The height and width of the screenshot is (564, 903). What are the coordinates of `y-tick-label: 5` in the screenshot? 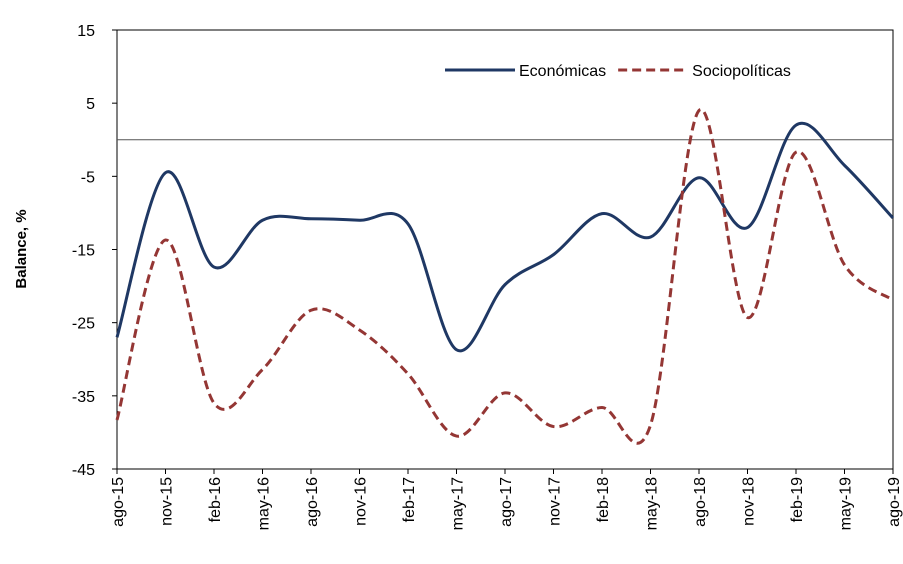 It's located at (90, 104).